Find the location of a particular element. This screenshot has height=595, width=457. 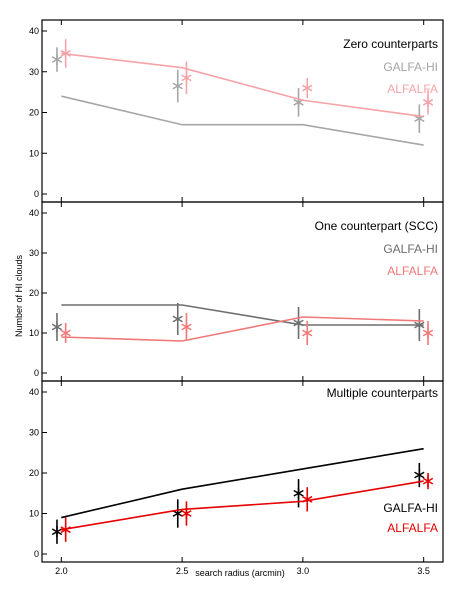

x-tick-label: 3.5 is located at coordinates (423, 571).